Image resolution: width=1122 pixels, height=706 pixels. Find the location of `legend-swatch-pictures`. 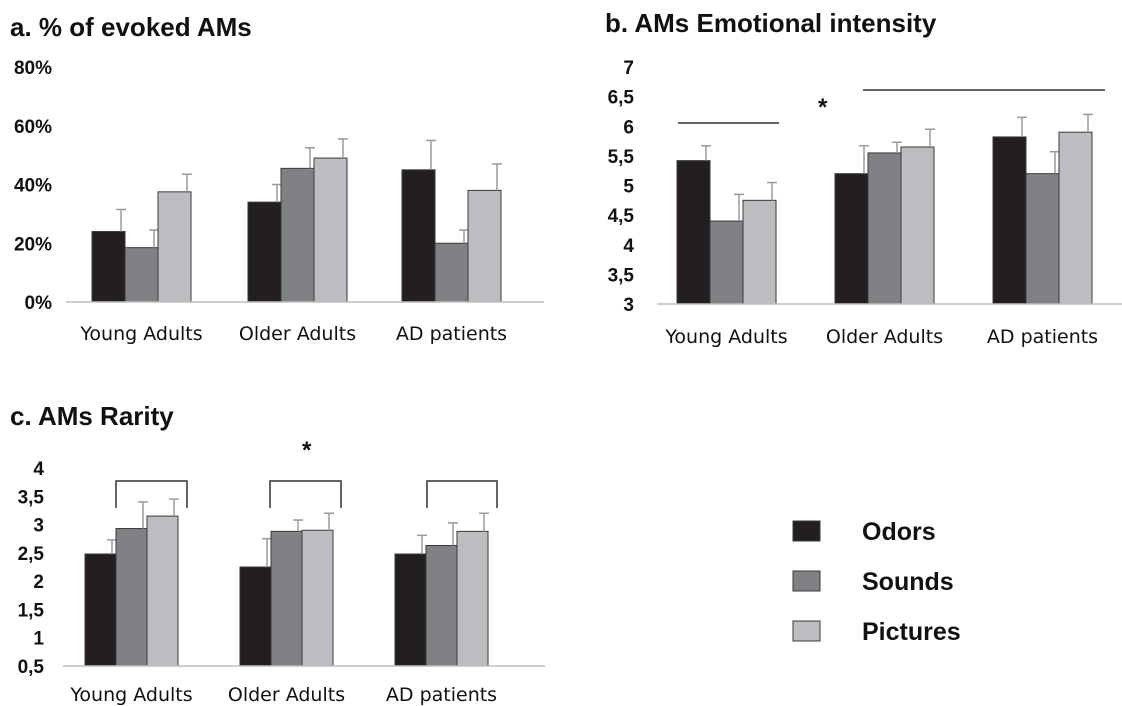

legend-swatch-pictures is located at coordinates (806, 631).